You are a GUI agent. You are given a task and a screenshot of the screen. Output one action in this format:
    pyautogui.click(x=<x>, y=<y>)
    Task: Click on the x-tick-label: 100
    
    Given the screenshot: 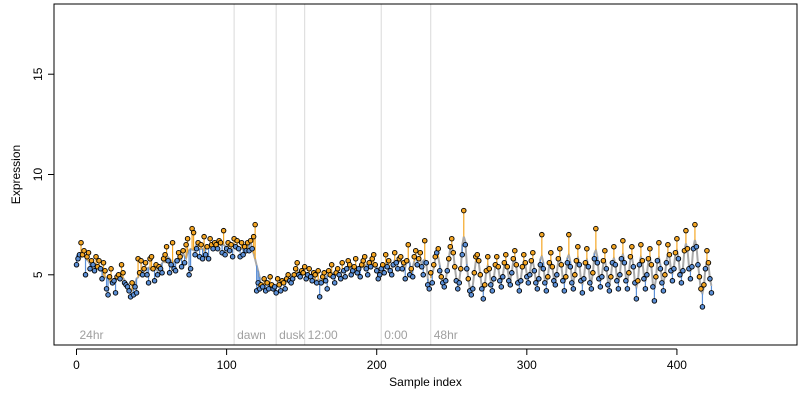 What is the action you would take?
    pyautogui.click(x=227, y=365)
    